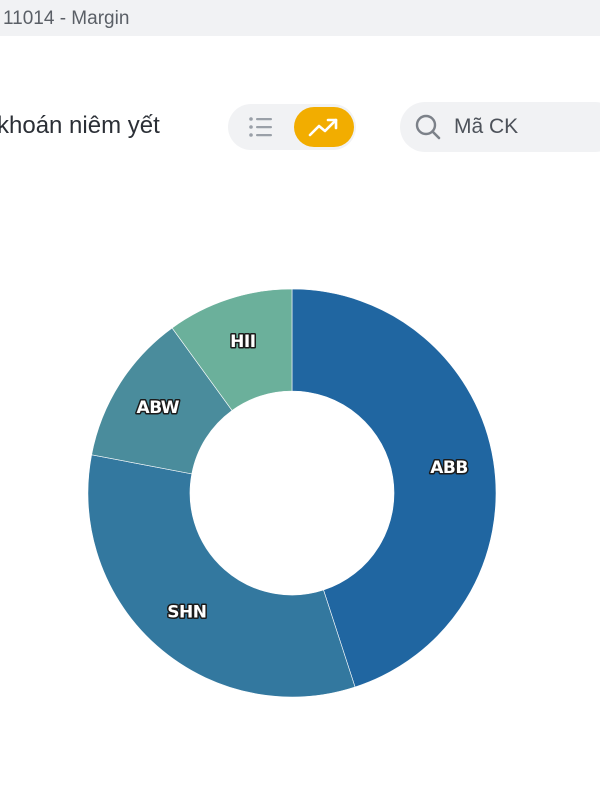 The height and width of the screenshot is (800, 600). I want to click on account-title: 11014 - Margin, so click(66, 18).